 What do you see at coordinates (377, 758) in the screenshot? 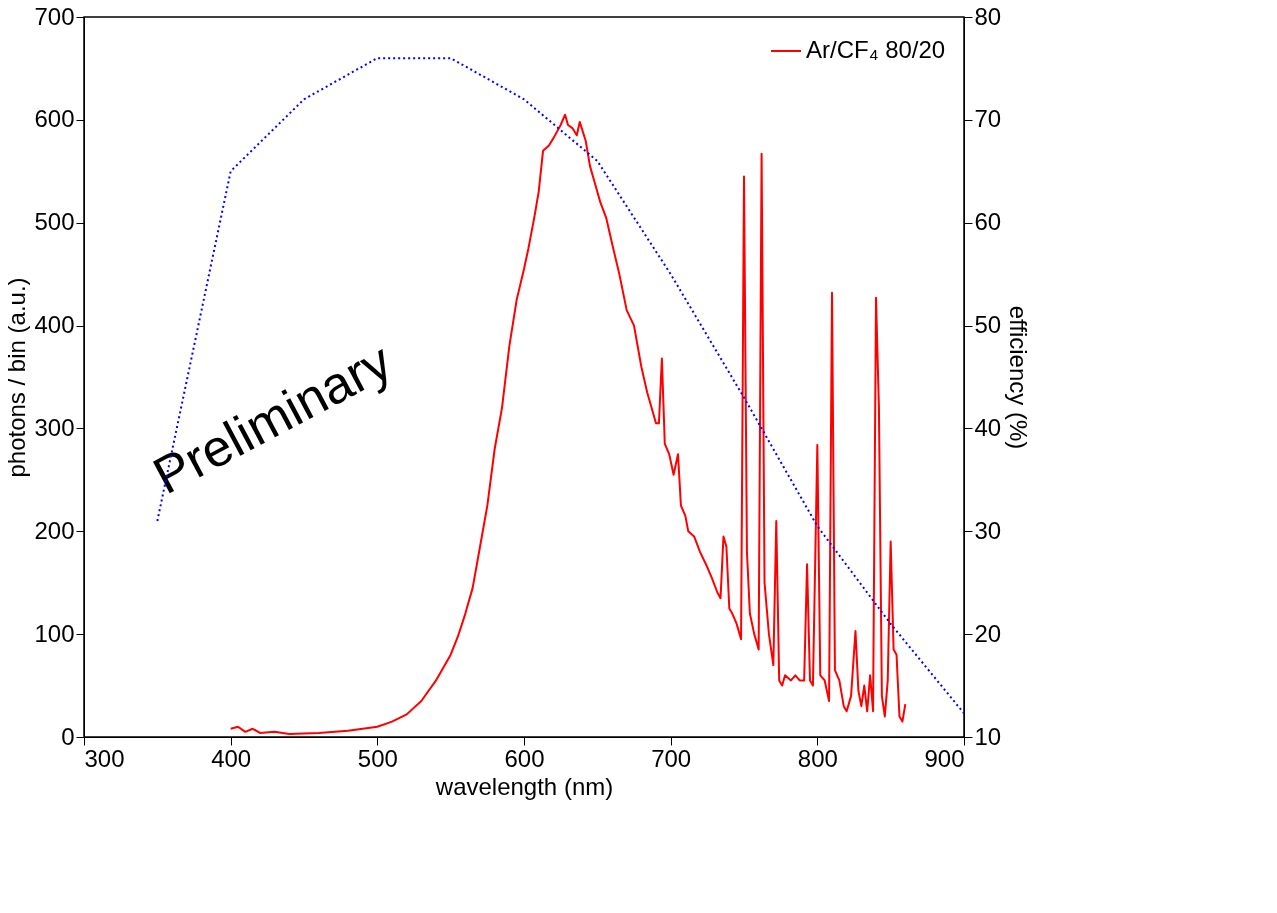
I see `x-tick-label: 500` at bounding box center [377, 758].